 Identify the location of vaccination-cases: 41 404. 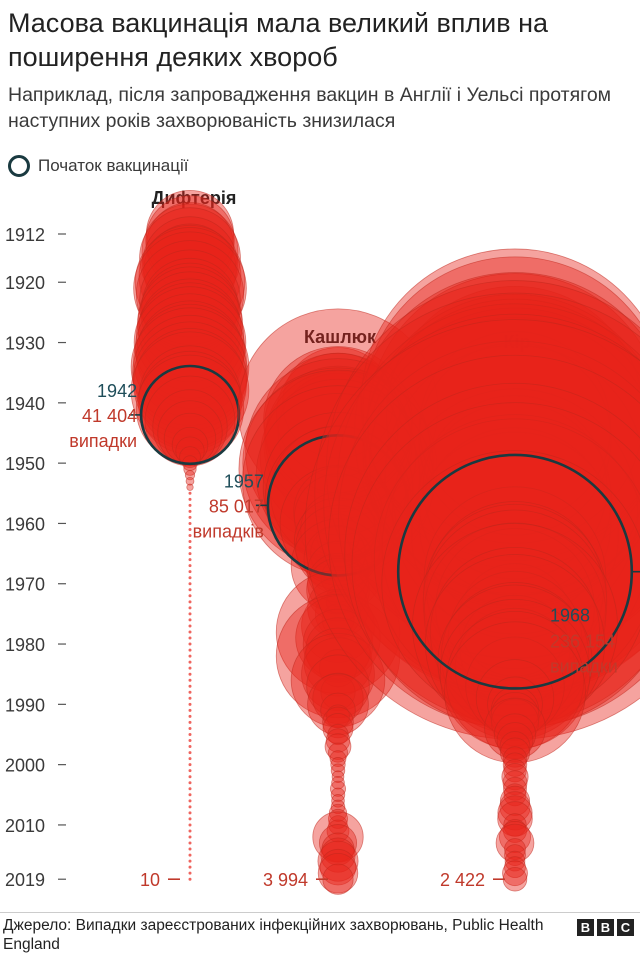
(109, 416).